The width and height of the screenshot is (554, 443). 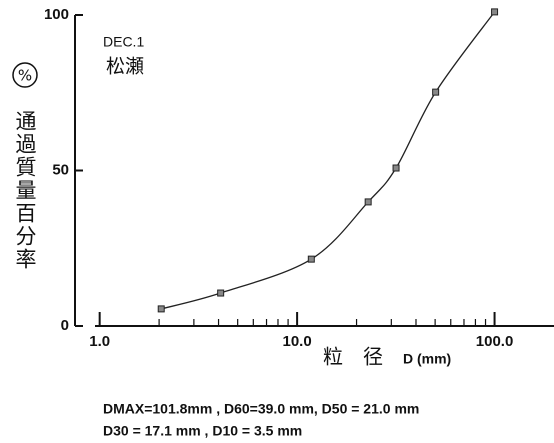 I want to click on x-tick-label: 1.0, so click(x=99, y=341).